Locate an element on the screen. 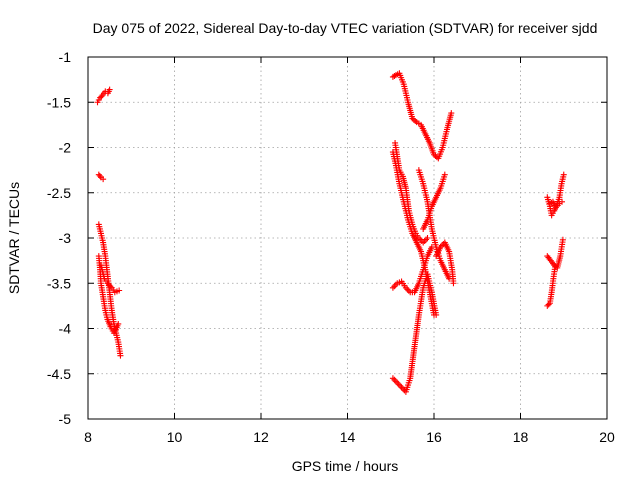 The width and height of the screenshot is (640, 480). x-tick-labels: 8 10 12 14 16 18 20 is located at coordinates (349, 437).